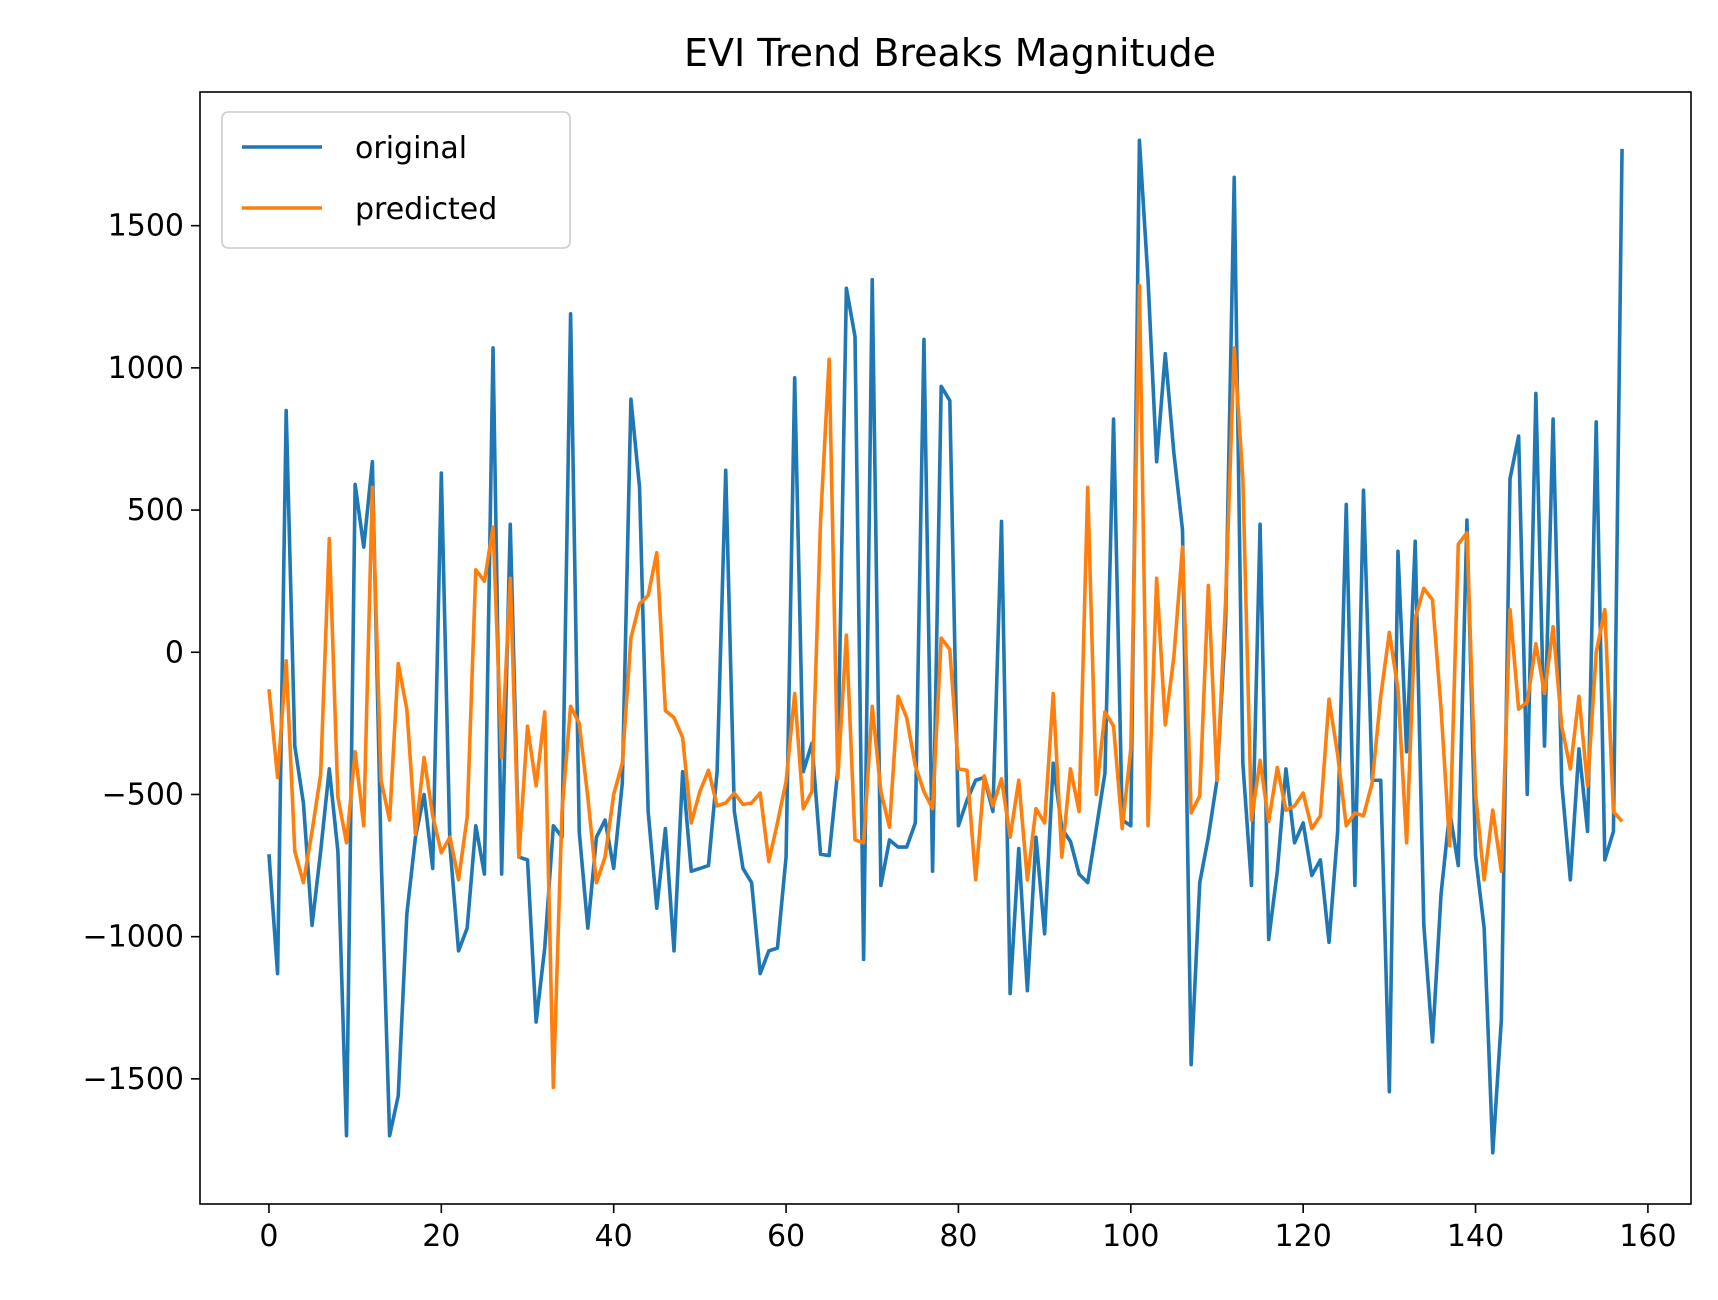  I want to click on y-tick-label: 500, so click(155, 510).